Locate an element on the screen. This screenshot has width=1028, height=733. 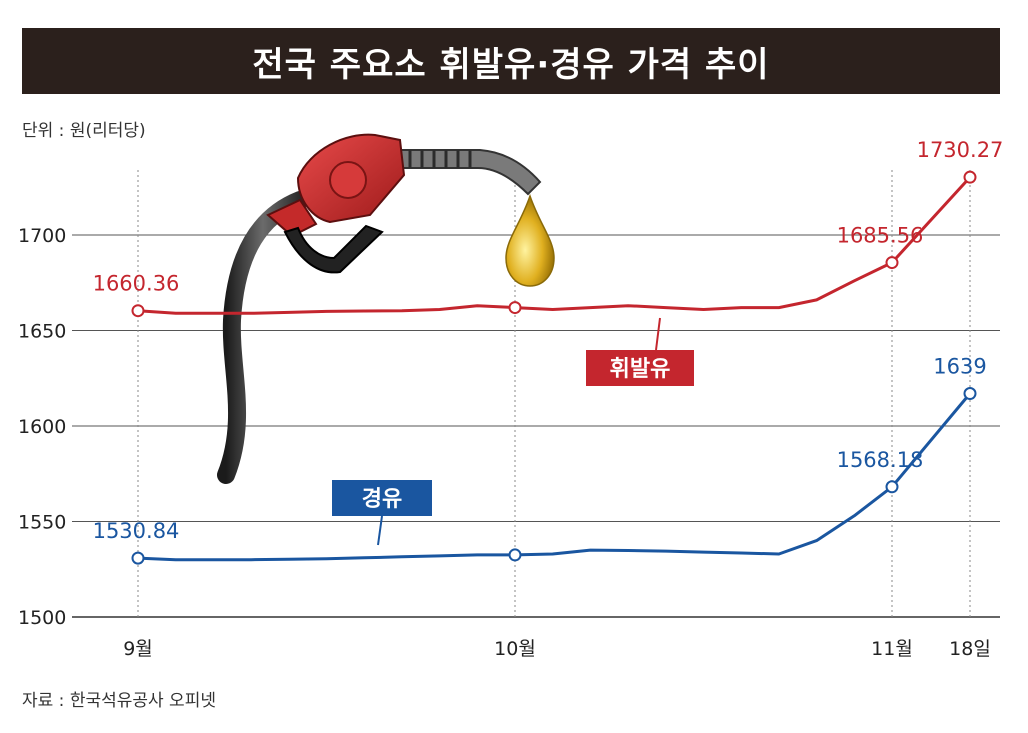
y-tick-label: 1650 is located at coordinates (42, 332).